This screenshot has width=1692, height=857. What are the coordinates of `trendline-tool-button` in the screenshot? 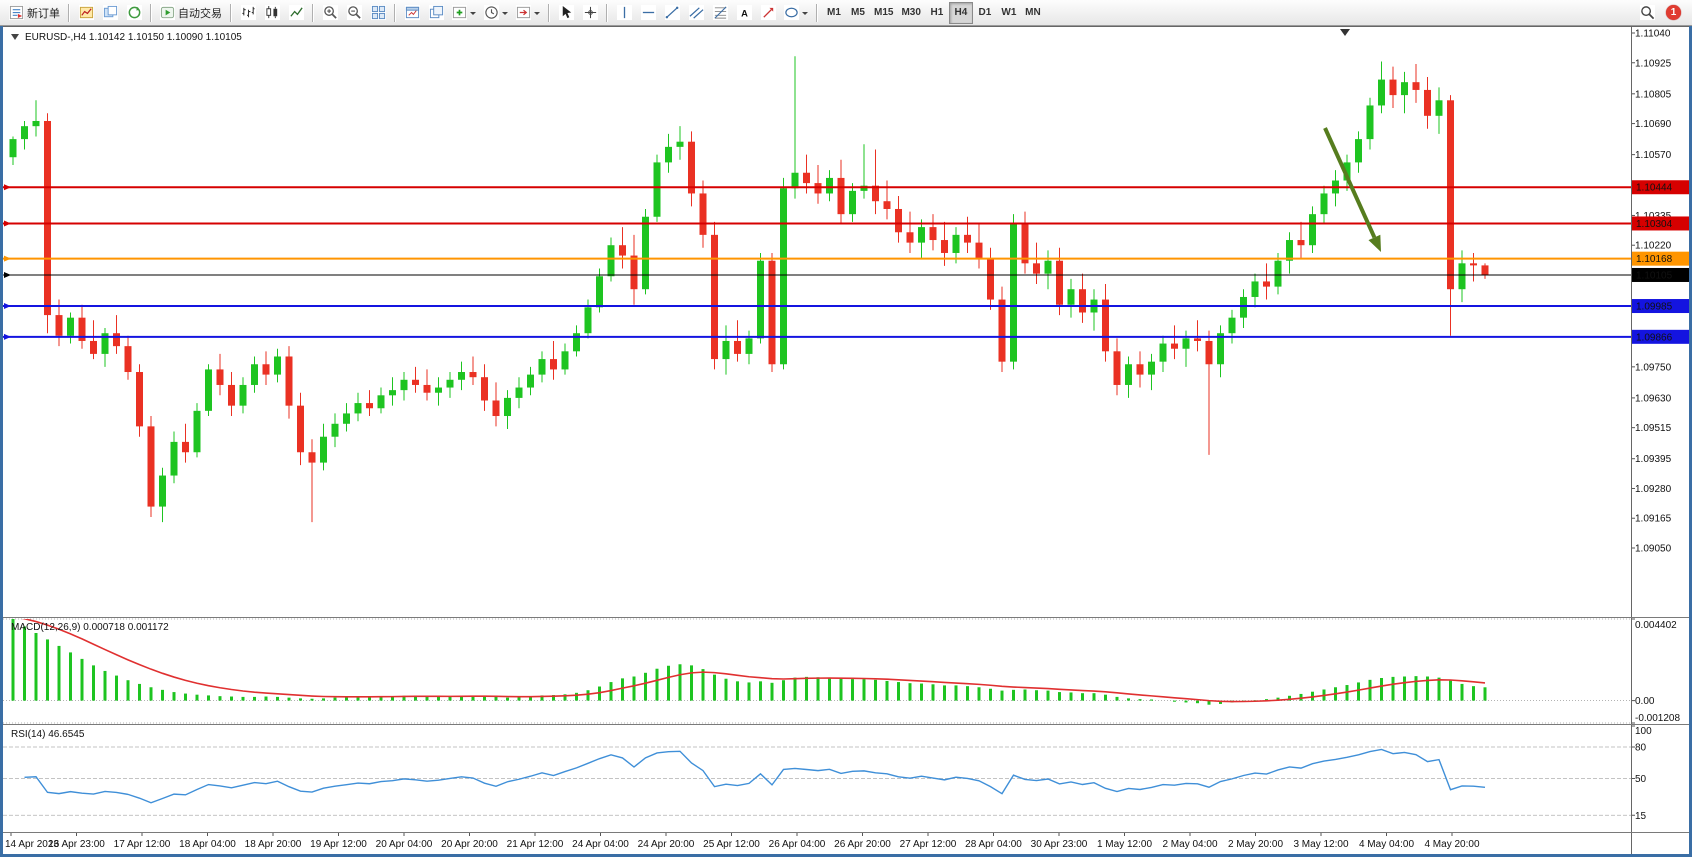 It's located at (672, 13).